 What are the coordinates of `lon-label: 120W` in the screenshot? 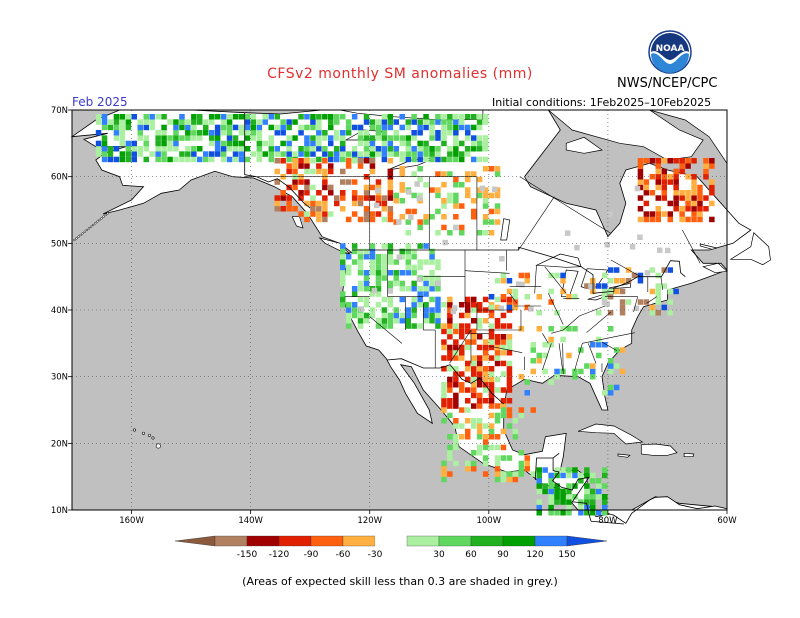 It's located at (369, 521).